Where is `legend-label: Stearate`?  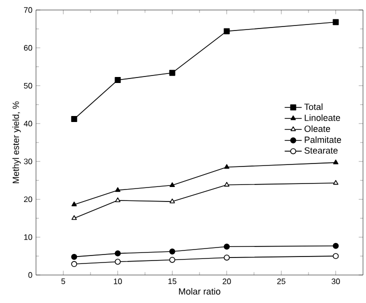
legend-label: Stearate is located at coordinates (321, 150).